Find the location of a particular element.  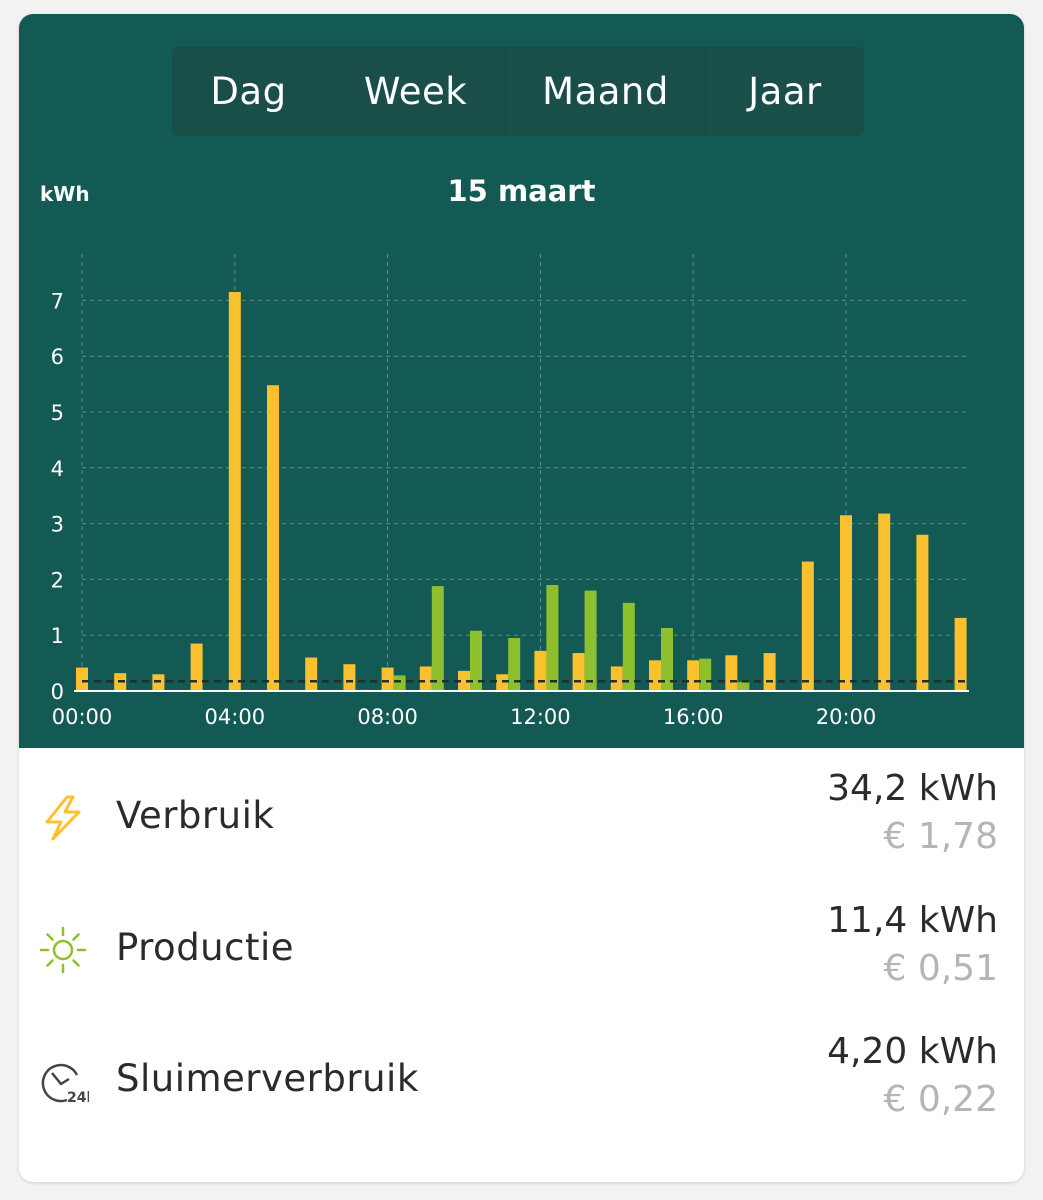

stat-kwh: 11,4 kWh is located at coordinates (912, 920).